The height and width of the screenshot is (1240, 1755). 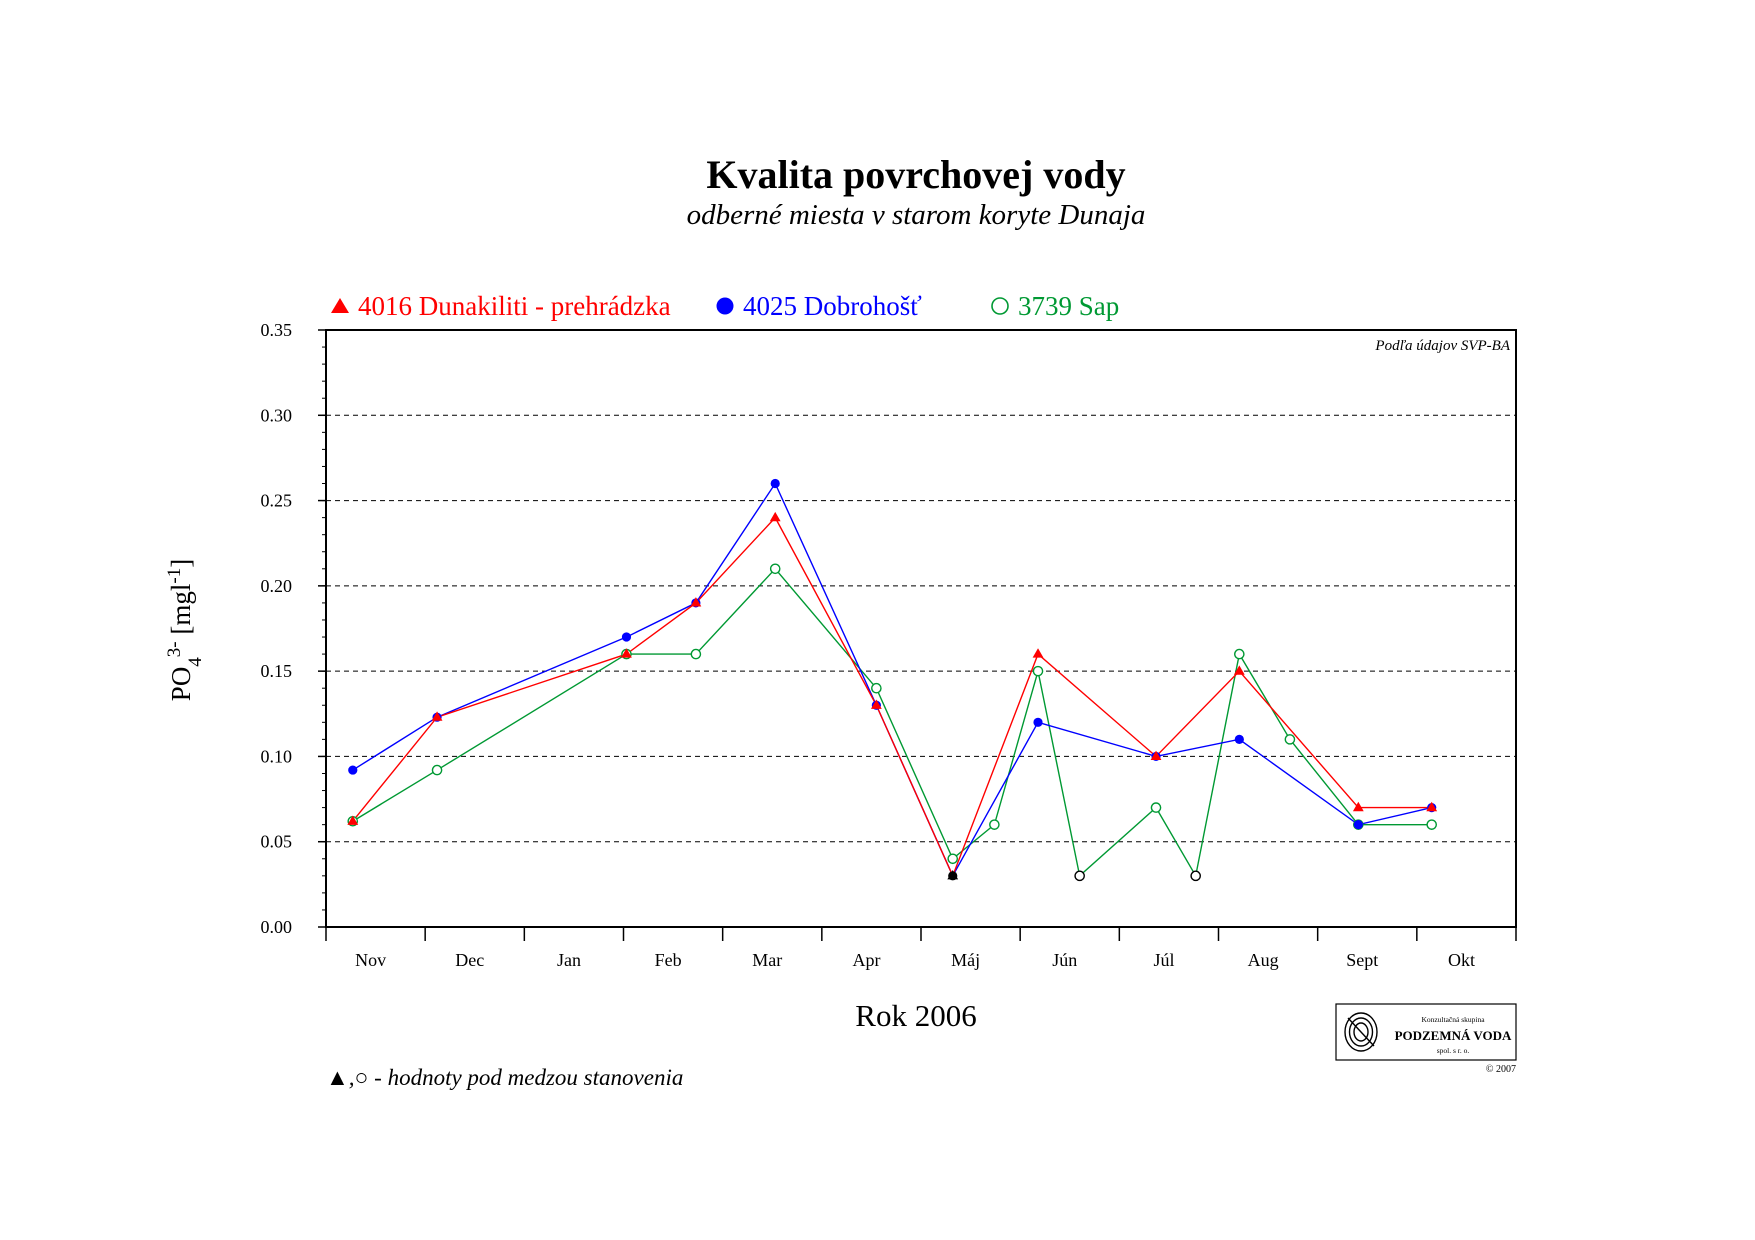 What do you see at coordinates (525, 1077) in the screenshot?
I see `footnote-text: - hodnoty pod medzou stanovenia` at bounding box center [525, 1077].